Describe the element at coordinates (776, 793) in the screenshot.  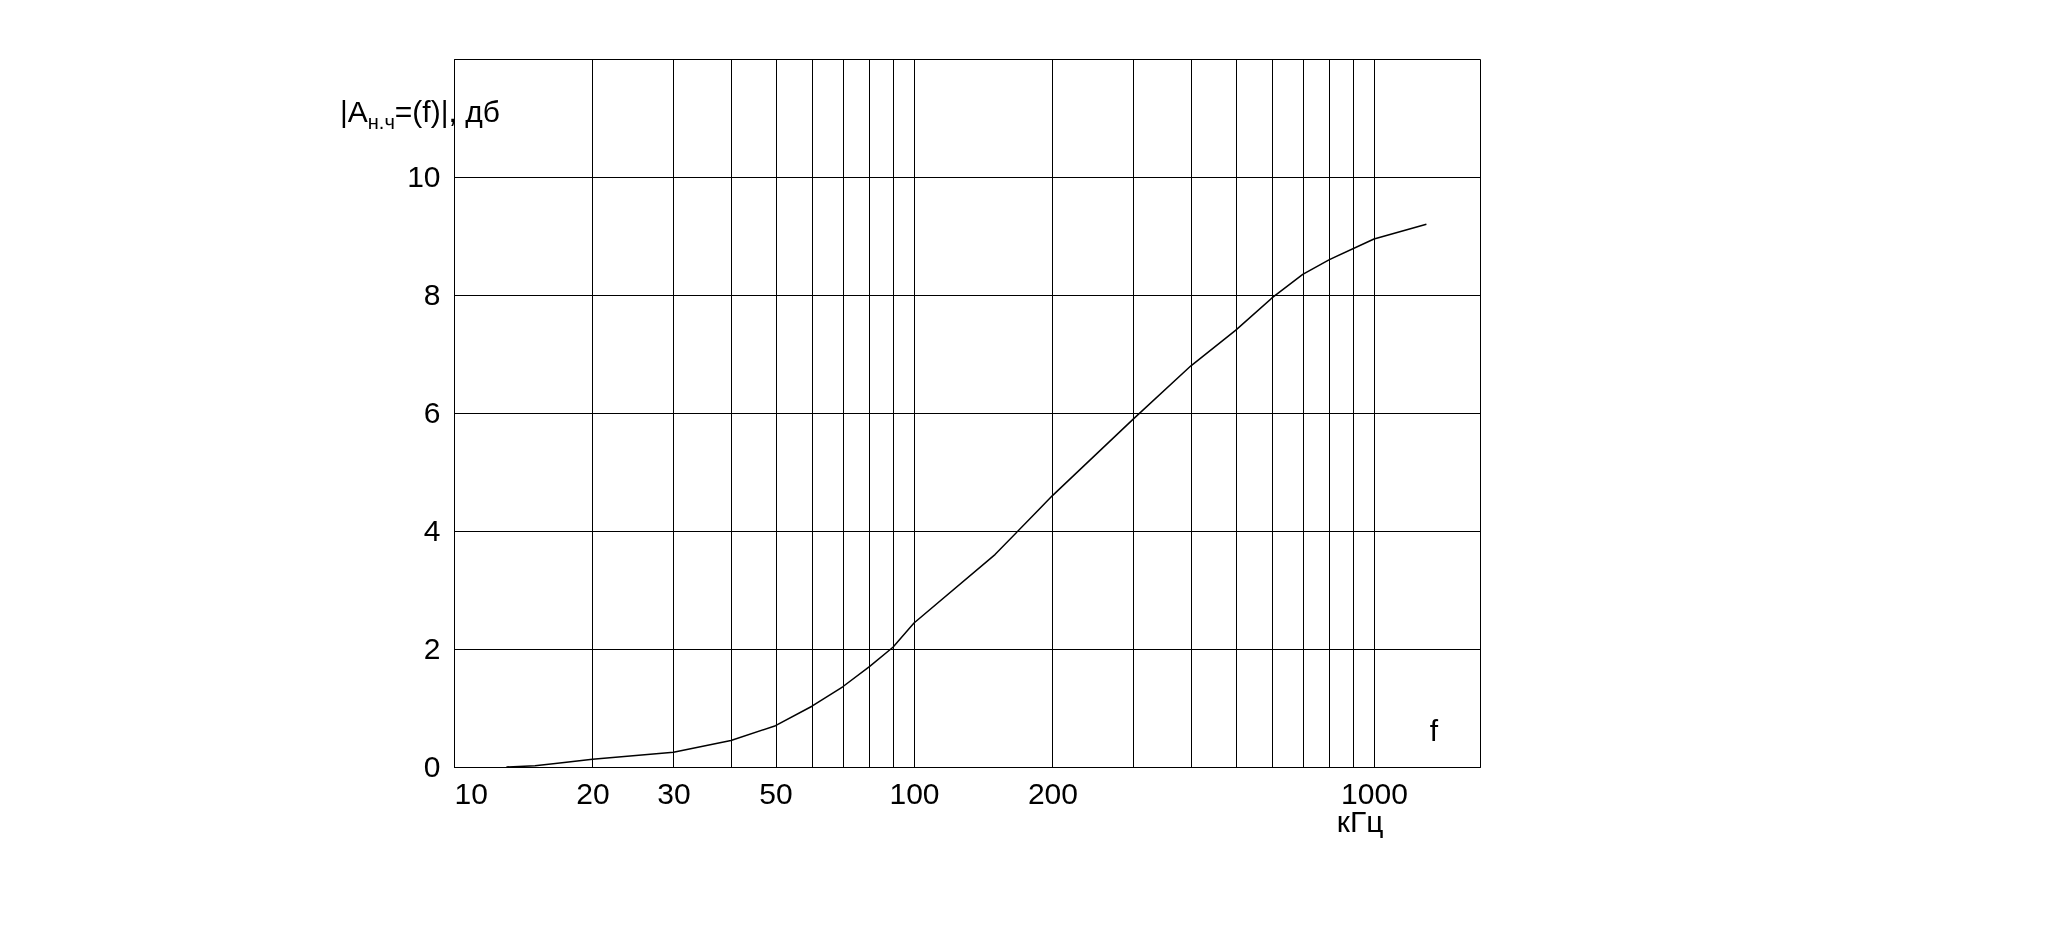
I see `x-tick-label: 50` at that location.